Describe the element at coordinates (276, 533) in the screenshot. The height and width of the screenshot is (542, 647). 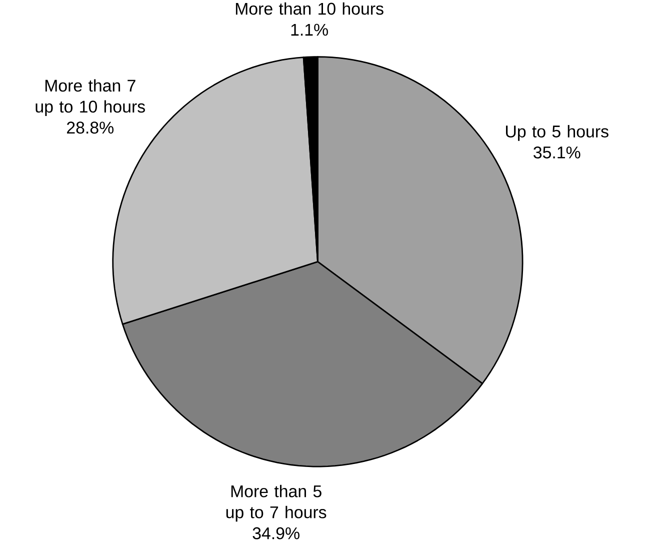
I see `data-label: 34.9%` at that location.